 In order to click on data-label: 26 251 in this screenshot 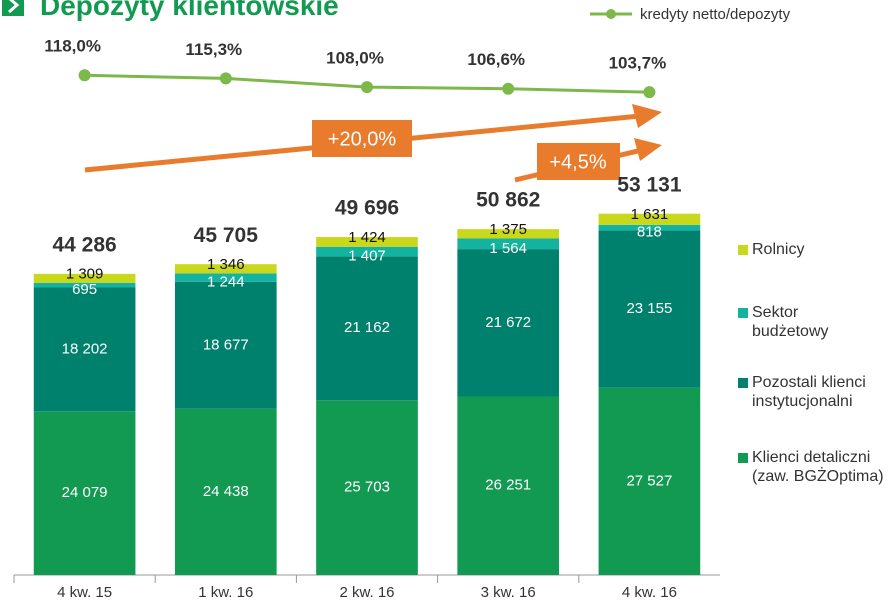, I will do `click(508, 485)`.